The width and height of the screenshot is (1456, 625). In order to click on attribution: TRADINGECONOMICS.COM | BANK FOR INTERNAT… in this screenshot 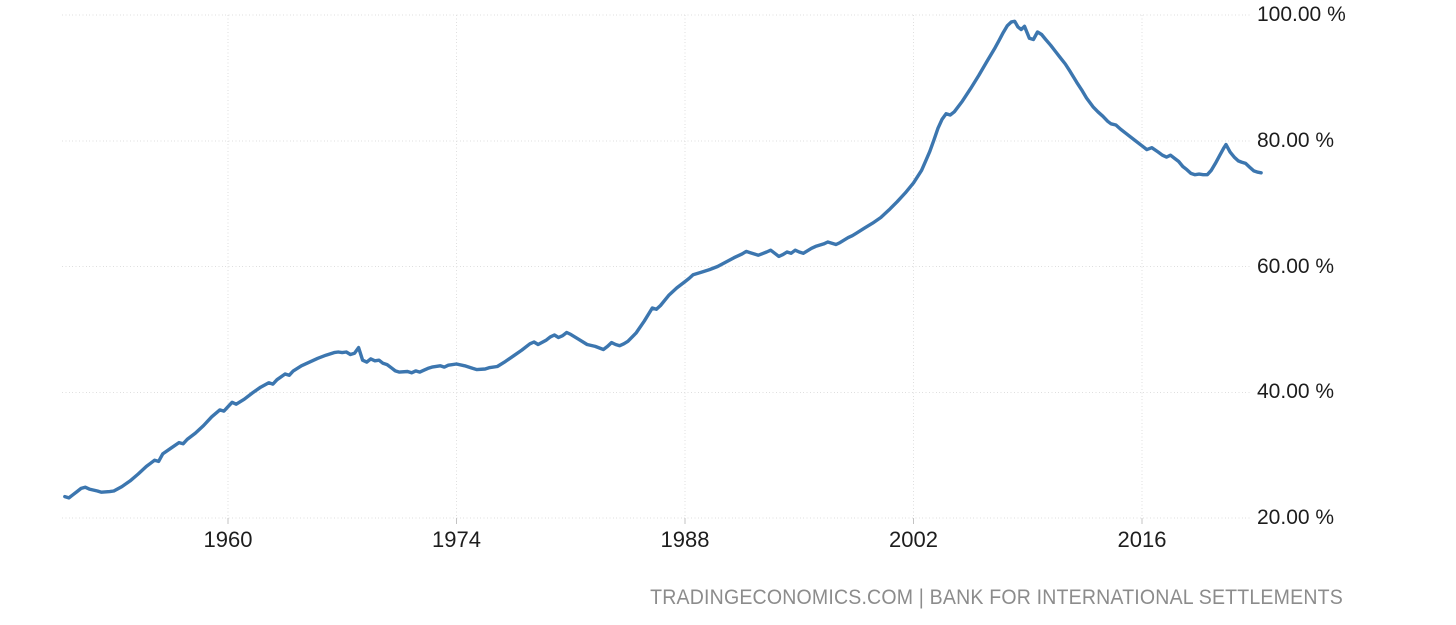, I will do `click(996, 598)`.